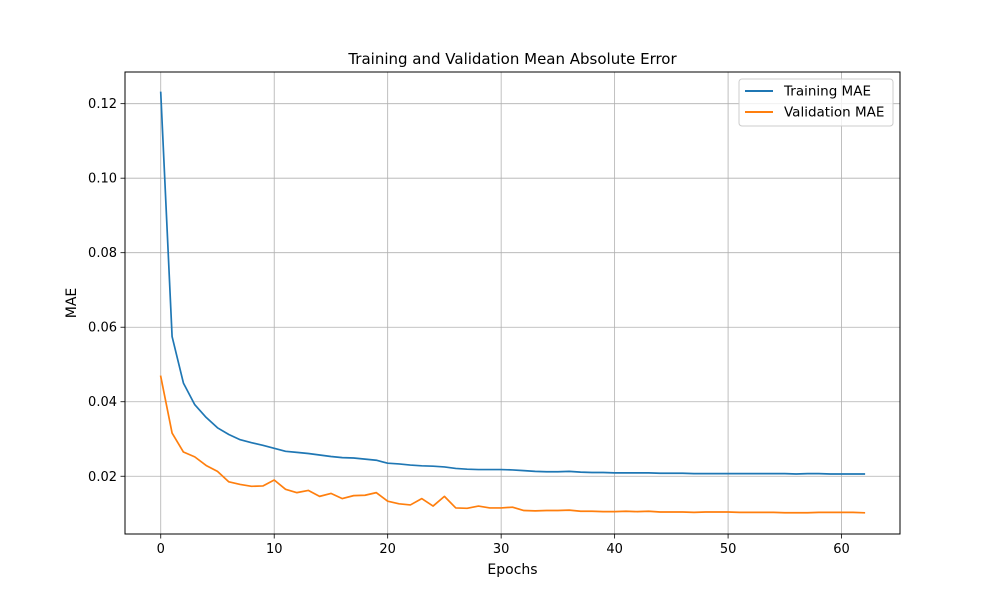 This screenshot has height=600, width=1000. Describe the element at coordinates (102, 253) in the screenshot. I see `y-tick-label: 0.08` at that location.